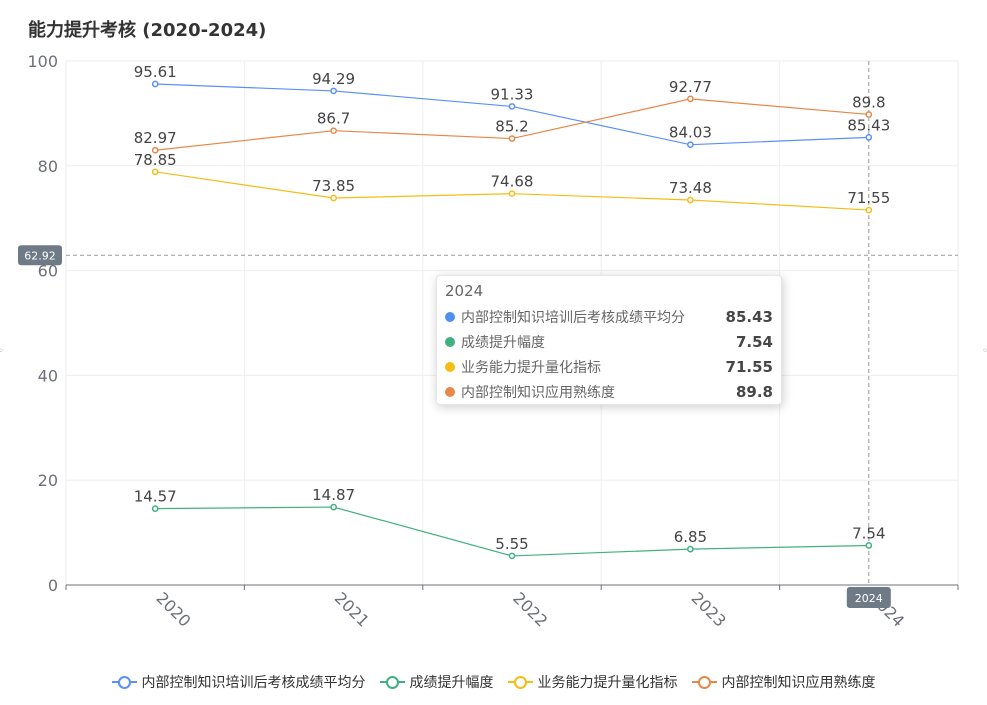 Image resolution: width=987 pixels, height=705 pixels. I want to click on crosshair-y-badge, so click(40, 255).